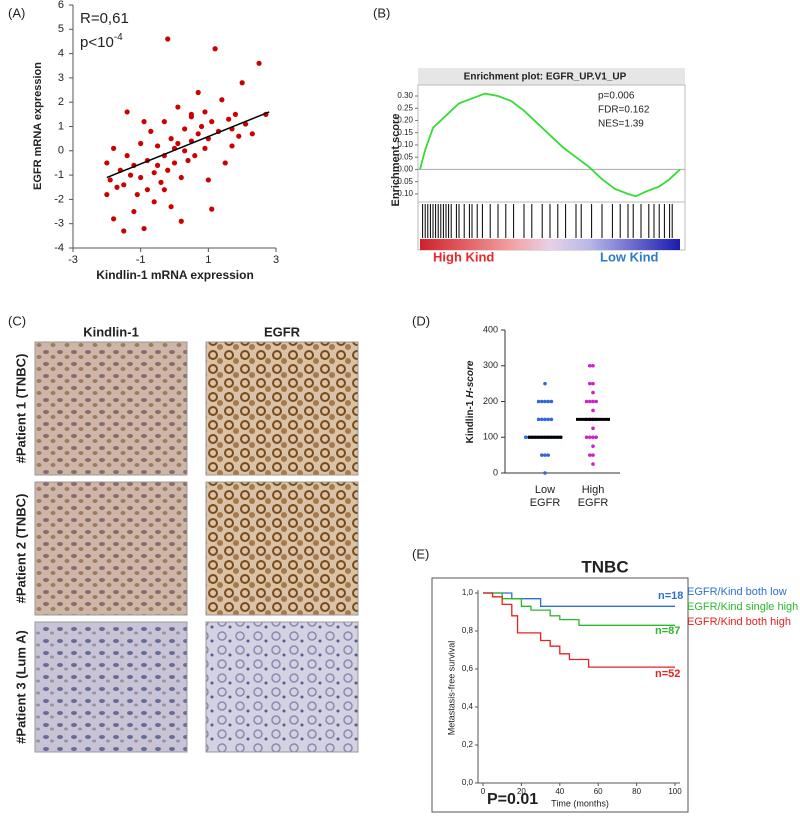 This screenshot has width=800, height=828. I want to click on y-tick-label: 0,4, so click(468, 706).